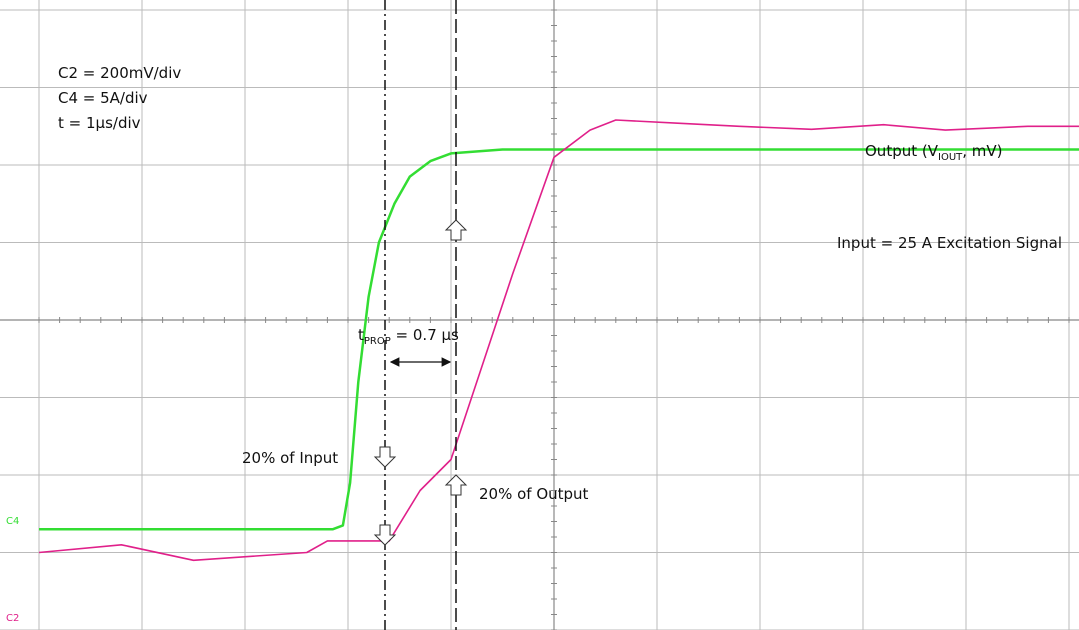  I want to click on output-20-up-arrow-icon, so click(456, 485).